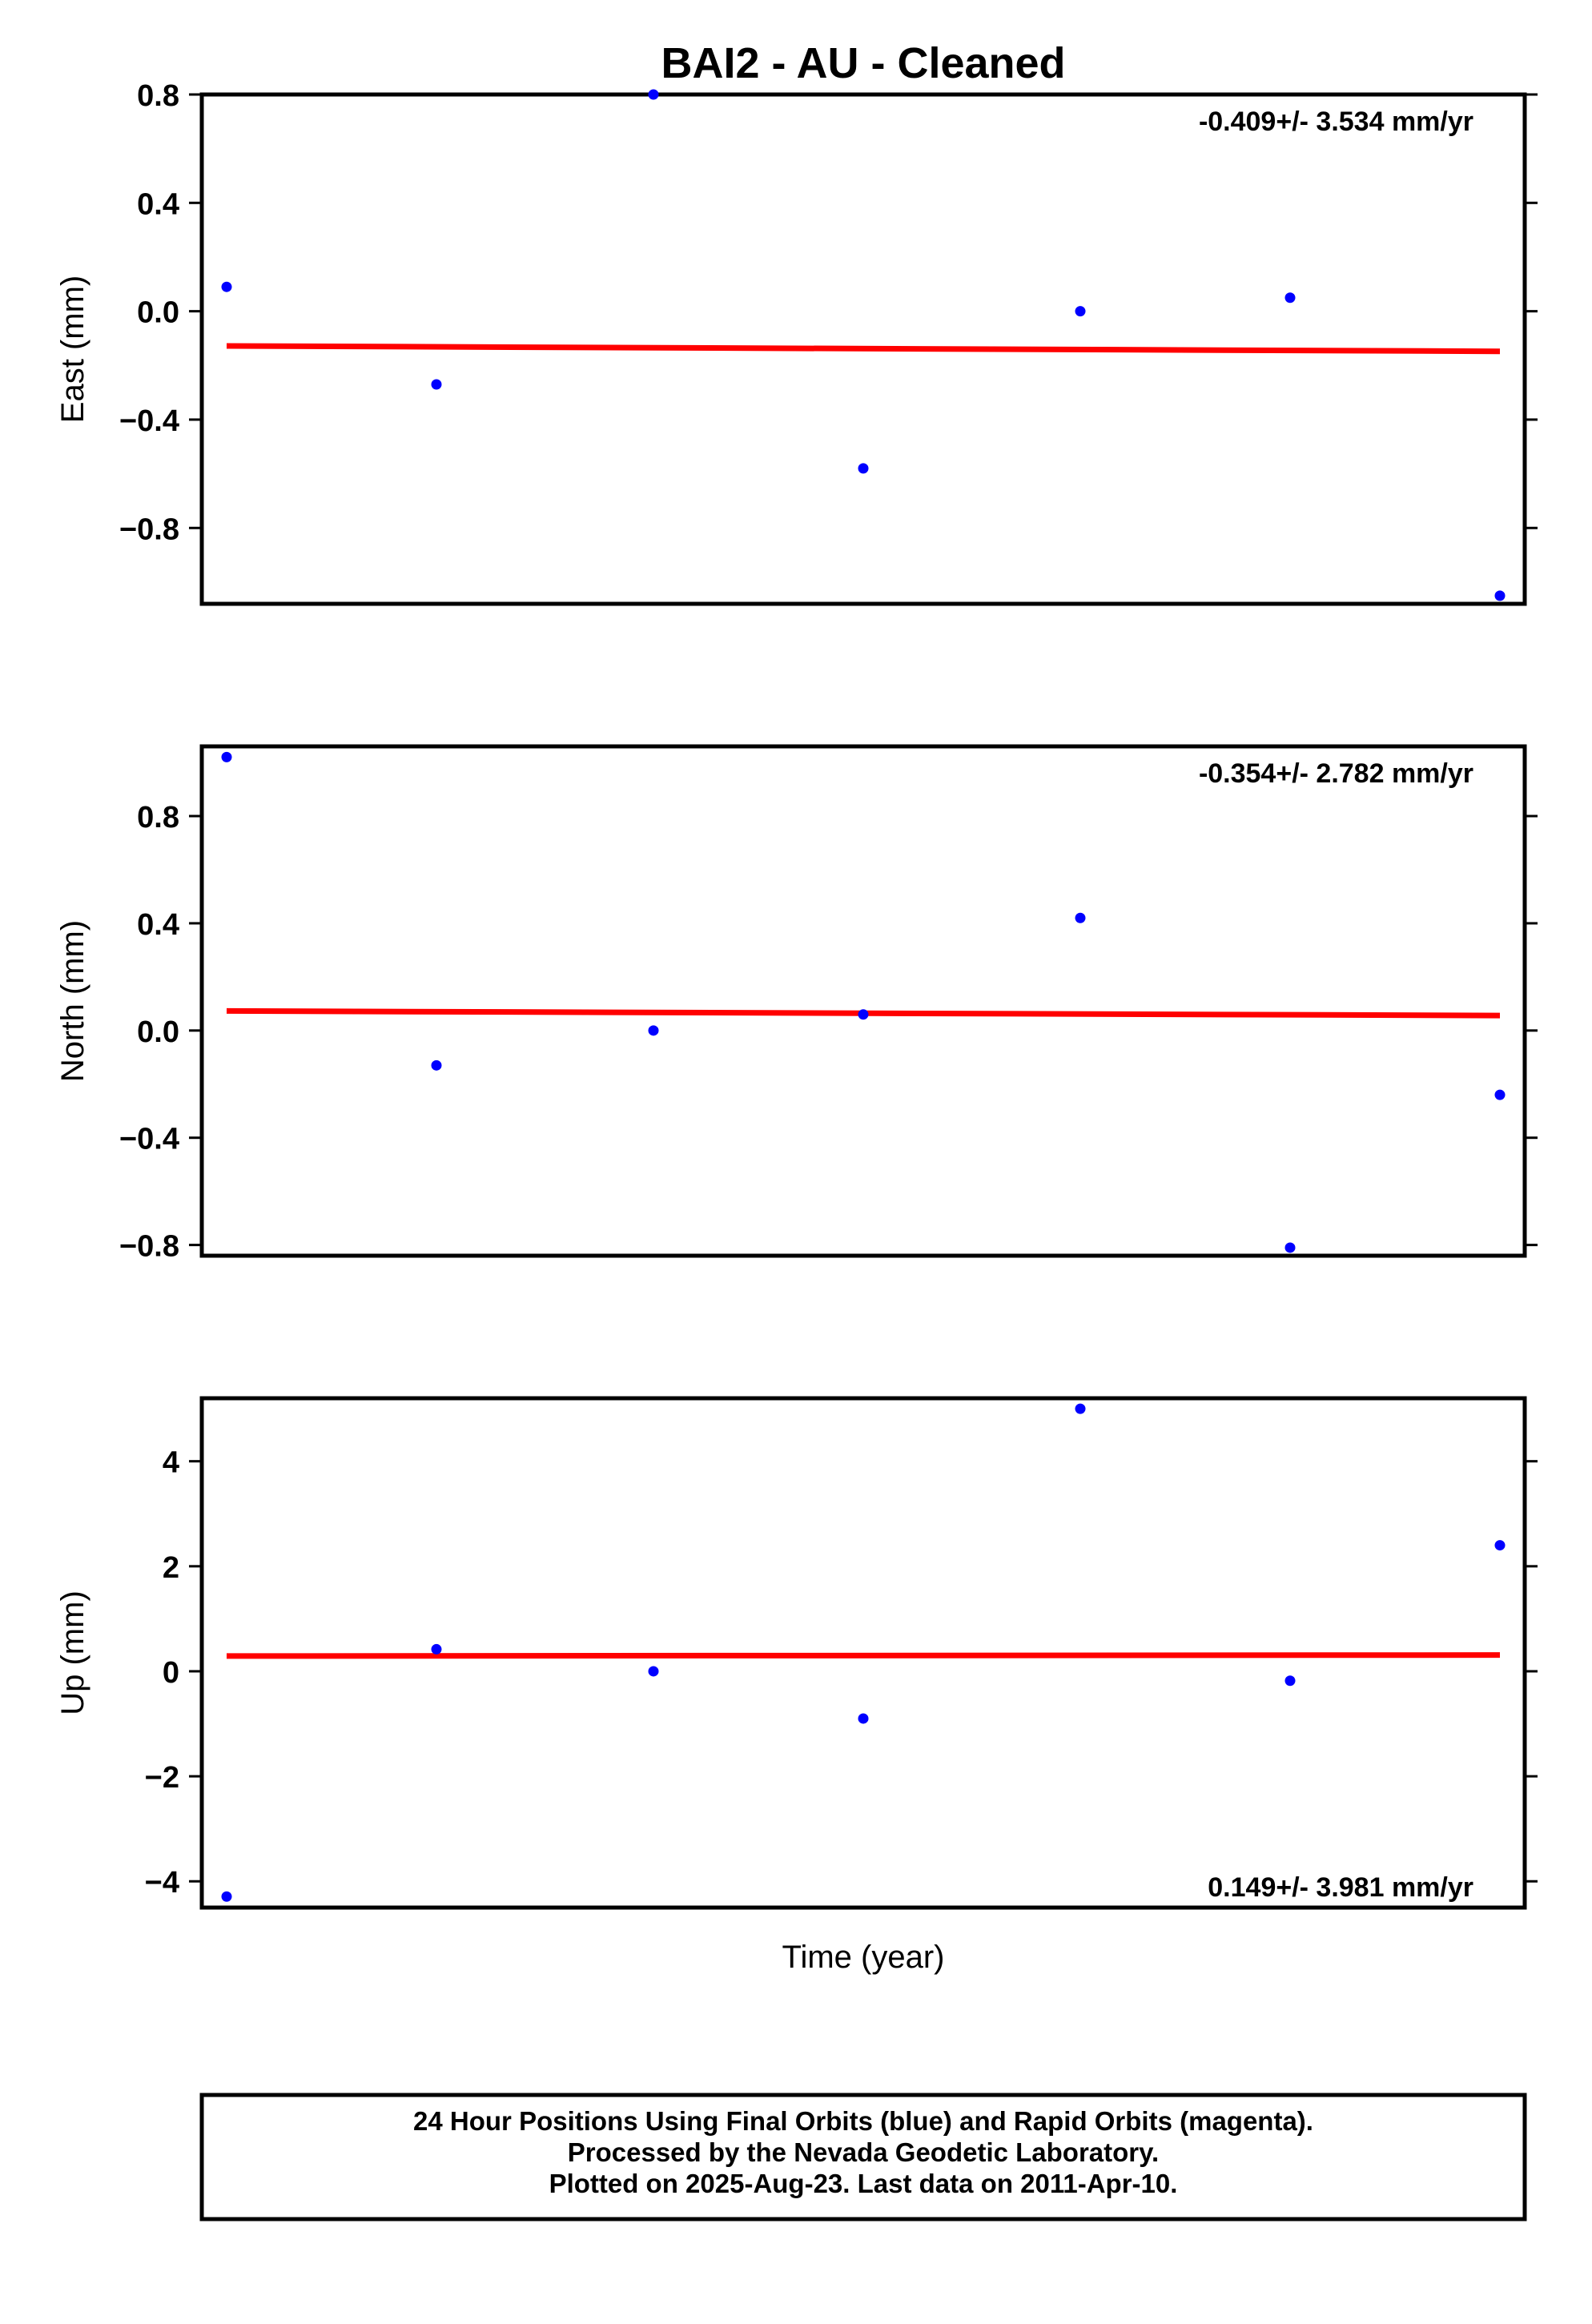  What do you see at coordinates (1336, 122) in the screenshot?
I see `rate-label: -0.409+/- 3.534 mm/yr` at bounding box center [1336, 122].